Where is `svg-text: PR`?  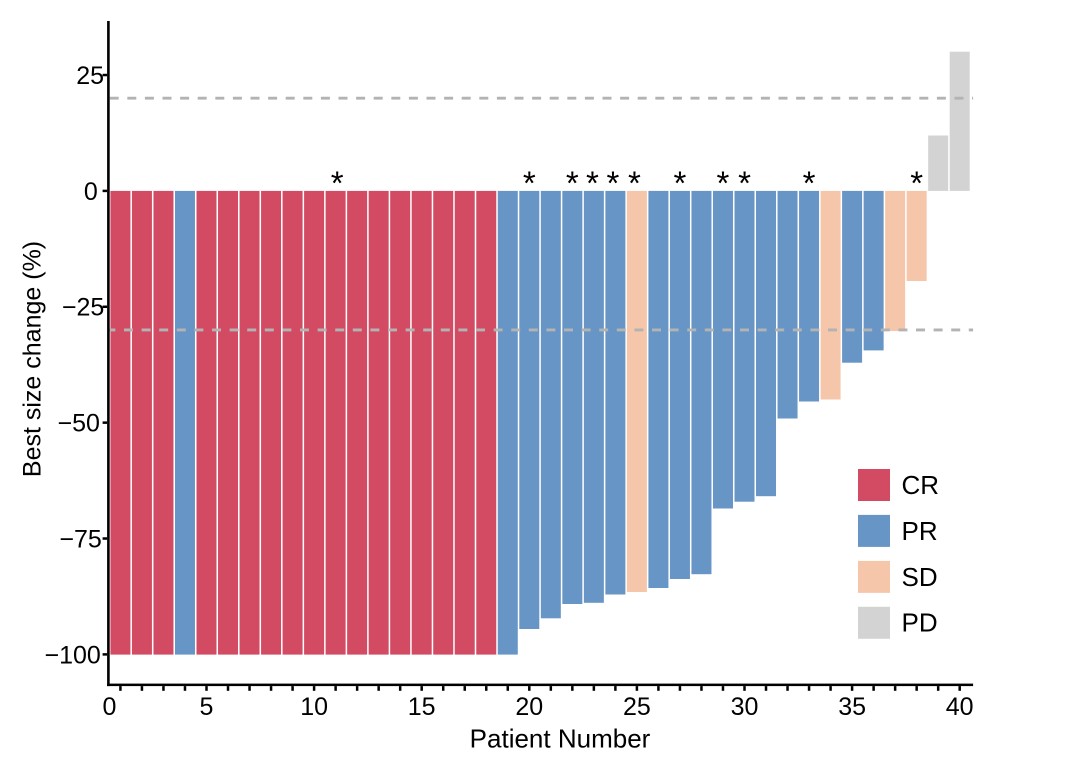 svg-text: PR is located at coordinates (920, 531).